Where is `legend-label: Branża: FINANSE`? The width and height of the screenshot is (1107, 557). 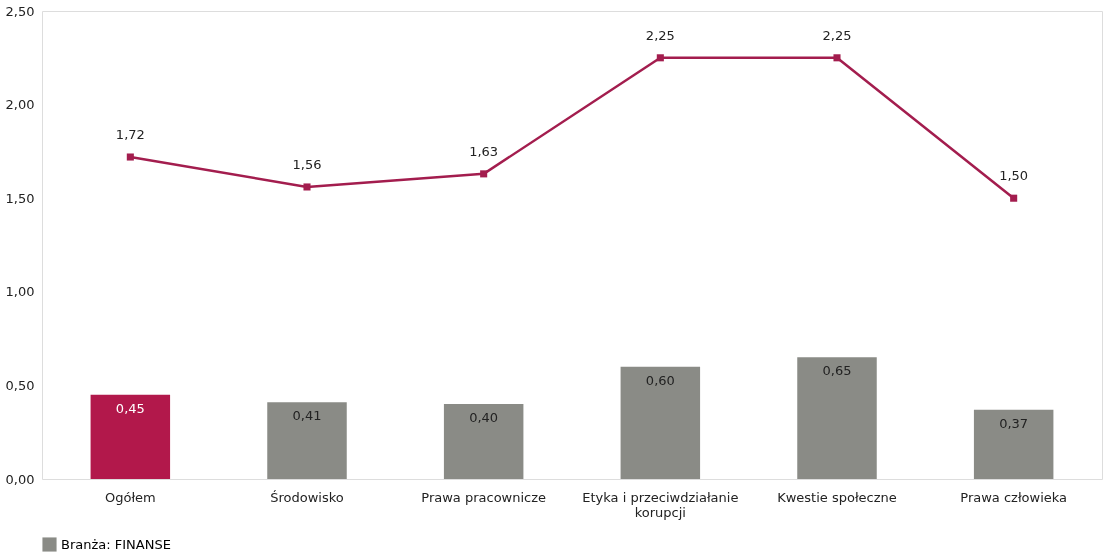 legend-label: Branża: FINANSE is located at coordinates (116, 544).